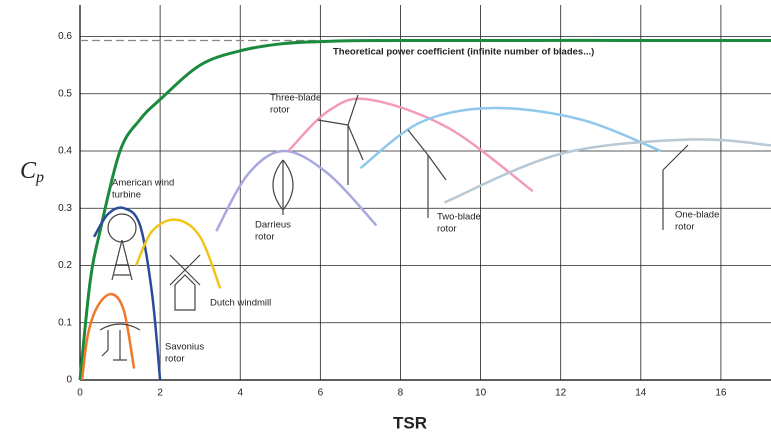 The width and height of the screenshot is (771, 436). I want to click on curve-label: Two-blade, so click(459, 217).